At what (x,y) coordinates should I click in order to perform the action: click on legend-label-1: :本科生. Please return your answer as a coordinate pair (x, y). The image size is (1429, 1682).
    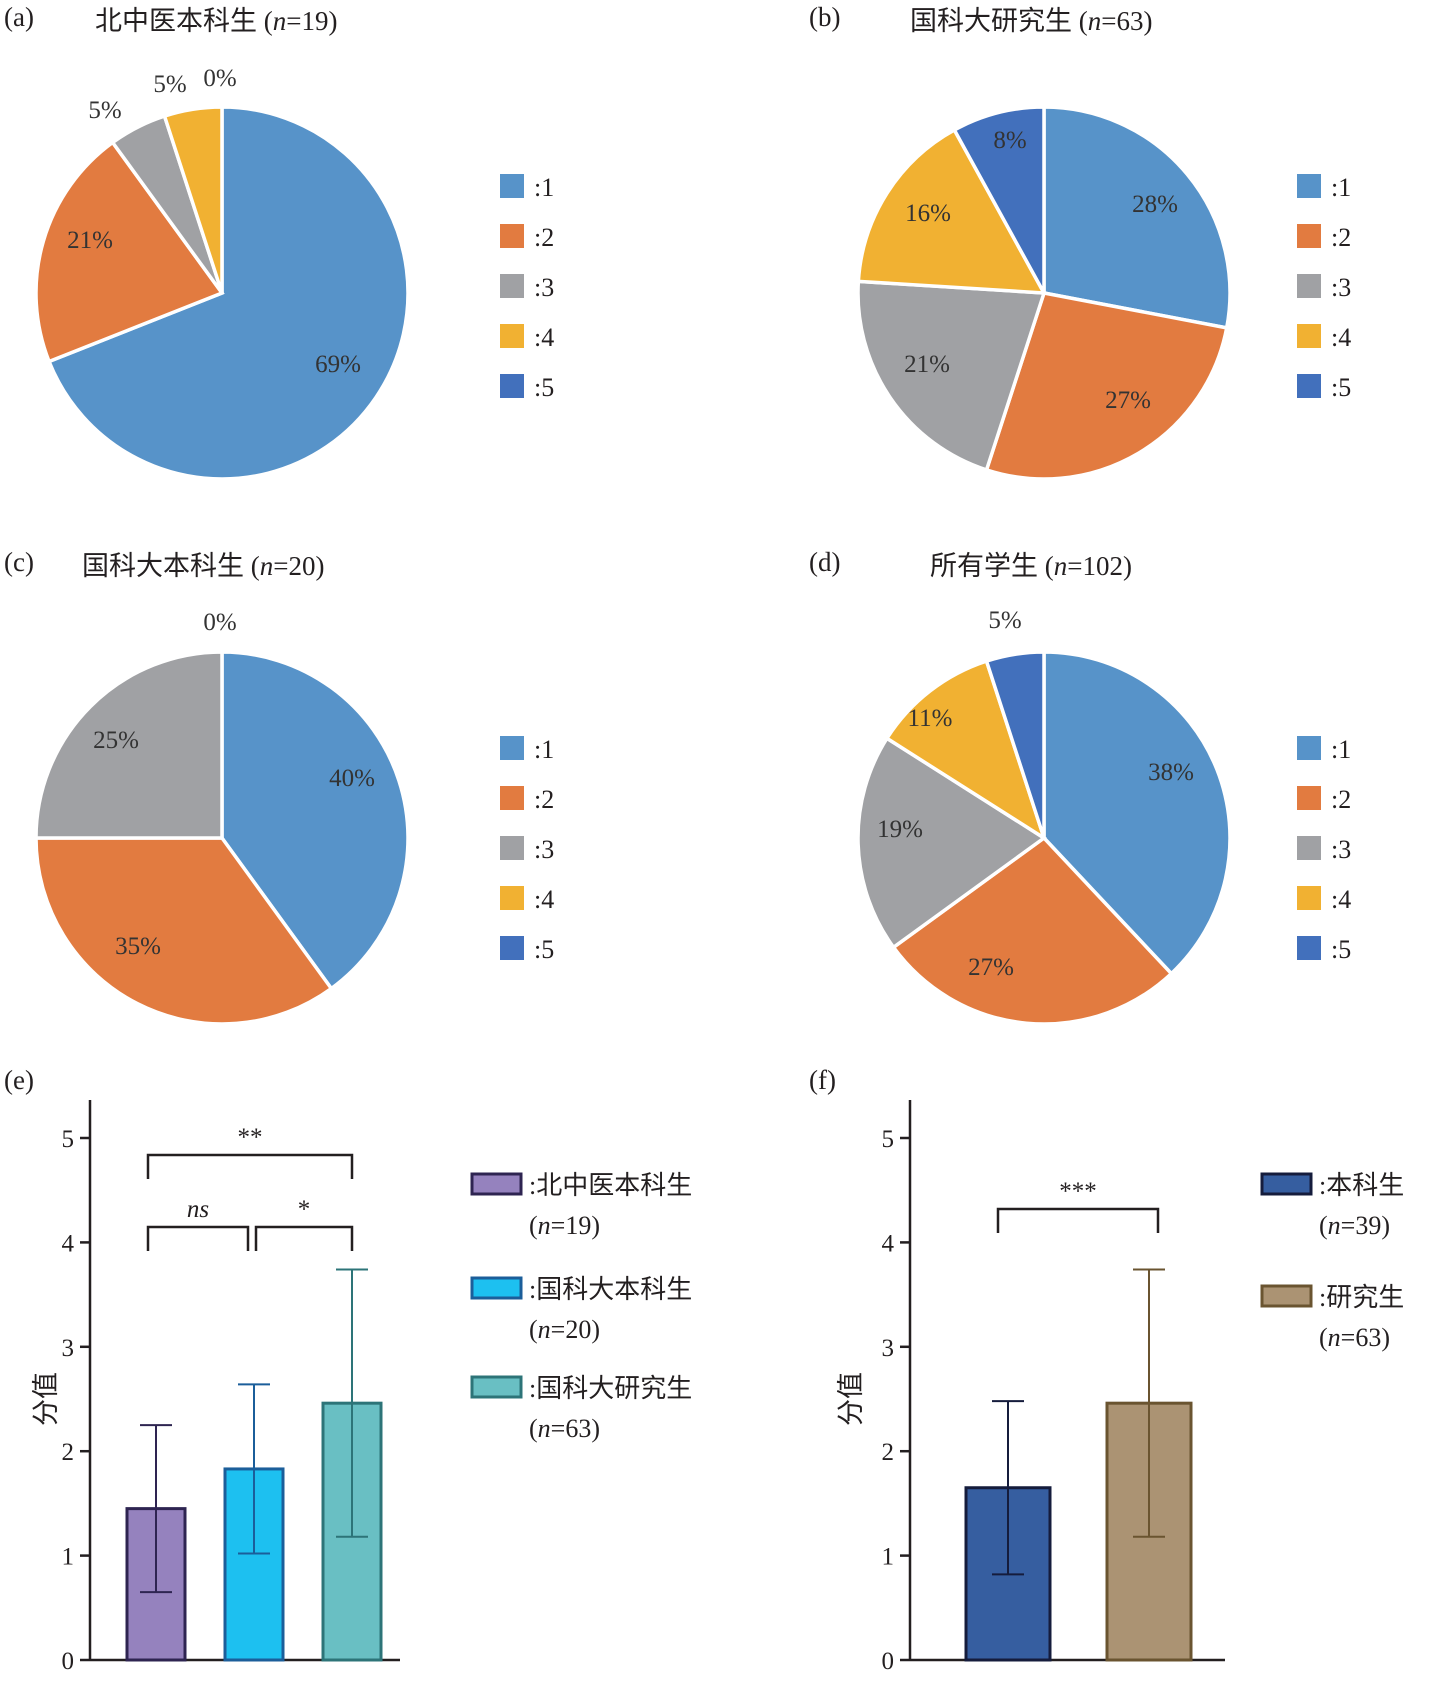
    Looking at the image, I should click on (1361, 1185).